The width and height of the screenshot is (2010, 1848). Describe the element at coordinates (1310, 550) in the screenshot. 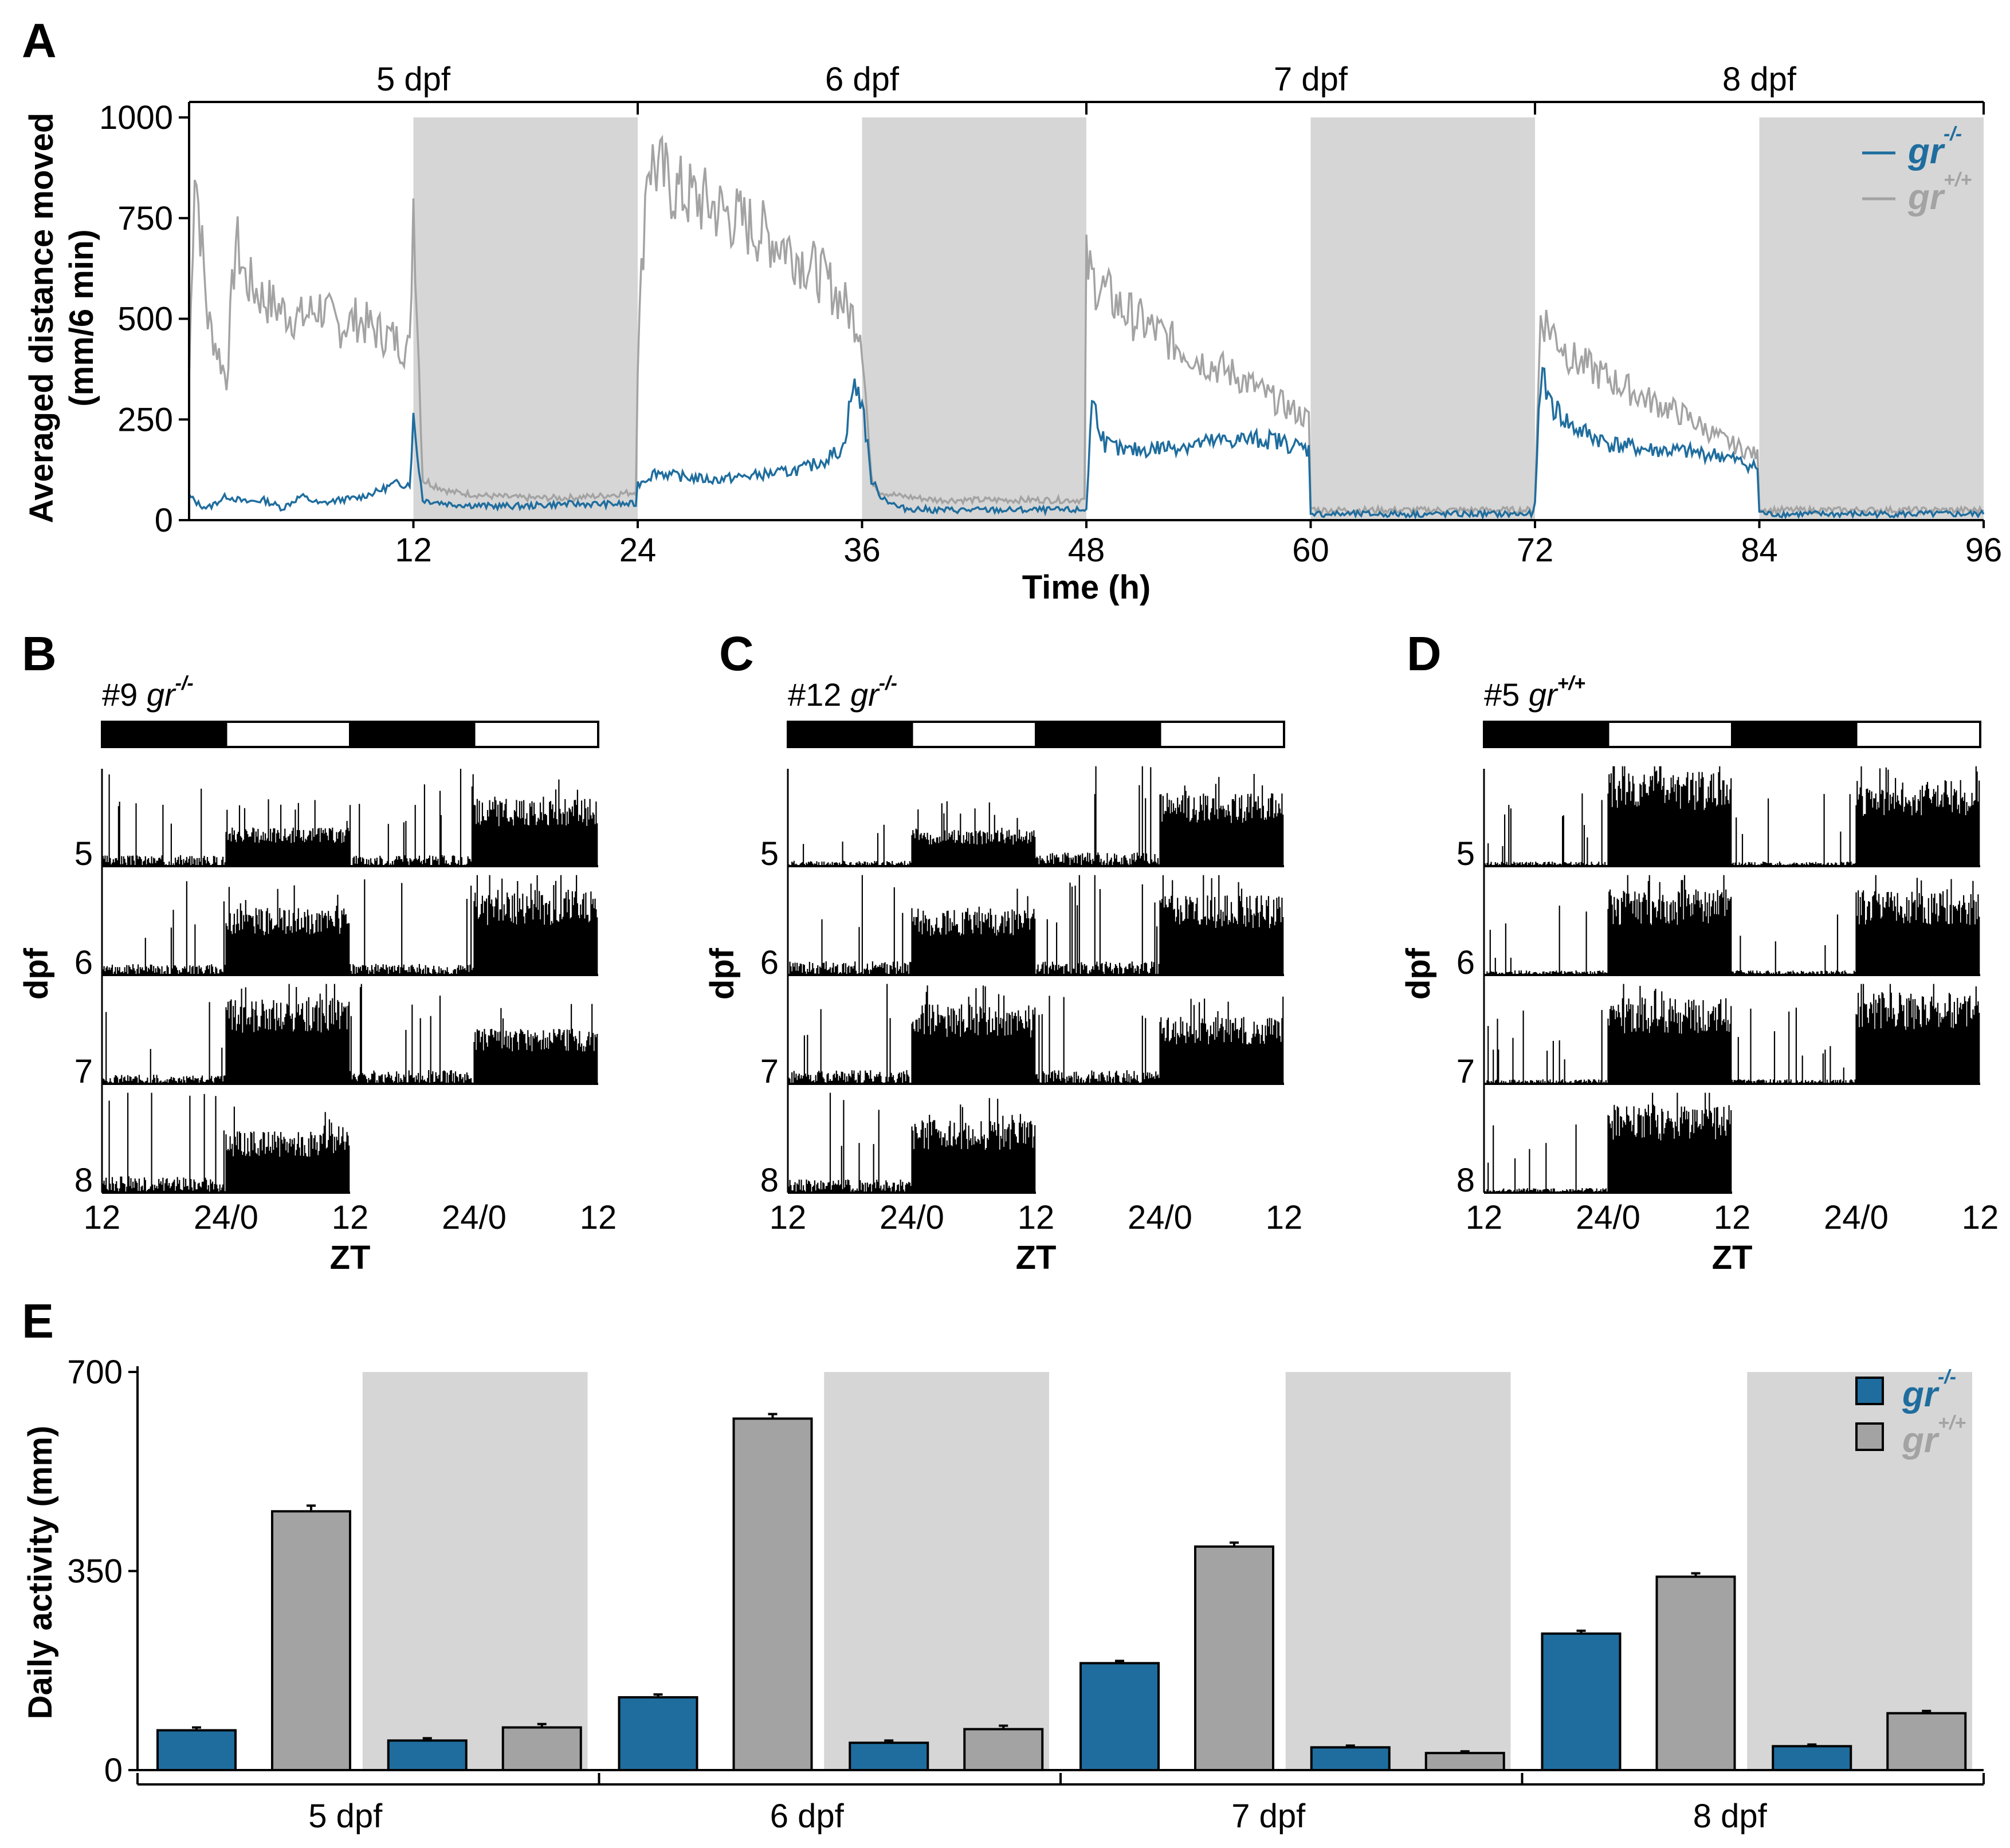

I see `a-x-tick-label: 60` at that location.